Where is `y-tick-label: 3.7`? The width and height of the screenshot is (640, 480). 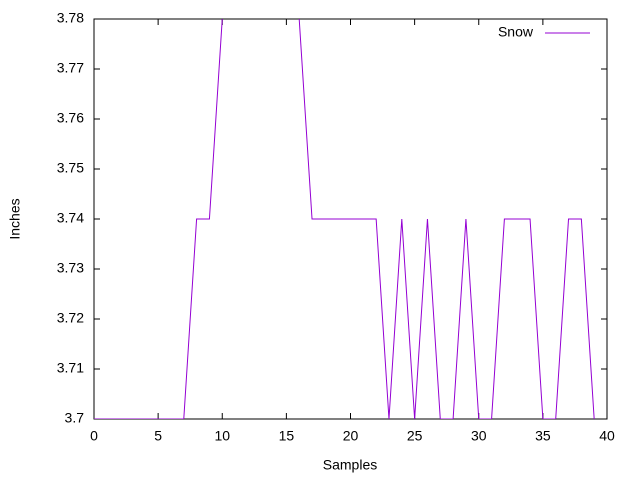 y-tick-label: 3.7 is located at coordinates (75, 418).